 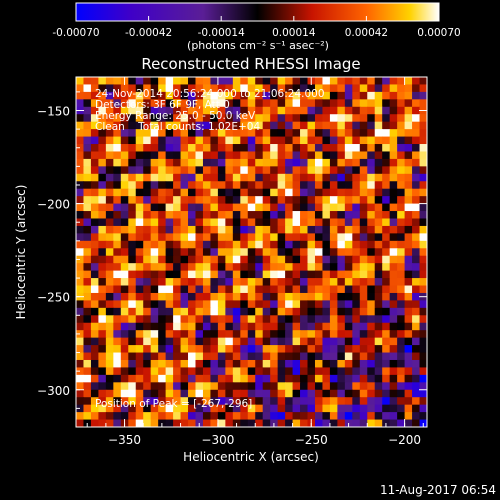 What do you see at coordinates (175, 116) in the screenshot?
I see `annotation-energy-range: Energy Range: 25.0 - 50.0 keV` at bounding box center [175, 116].